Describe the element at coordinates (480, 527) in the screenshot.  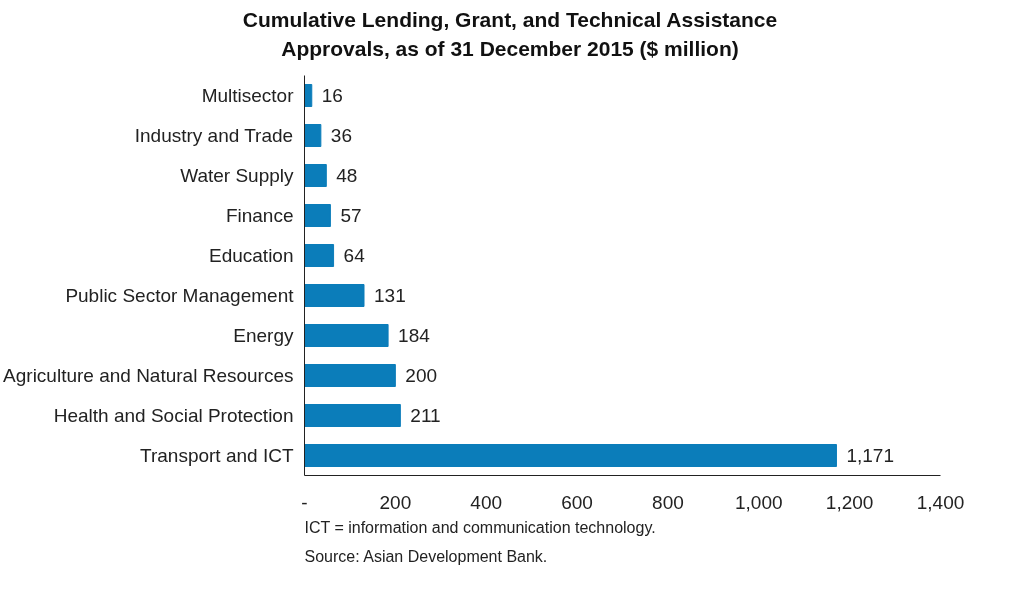
I see `text: ICT = information and communication technology.` at that location.